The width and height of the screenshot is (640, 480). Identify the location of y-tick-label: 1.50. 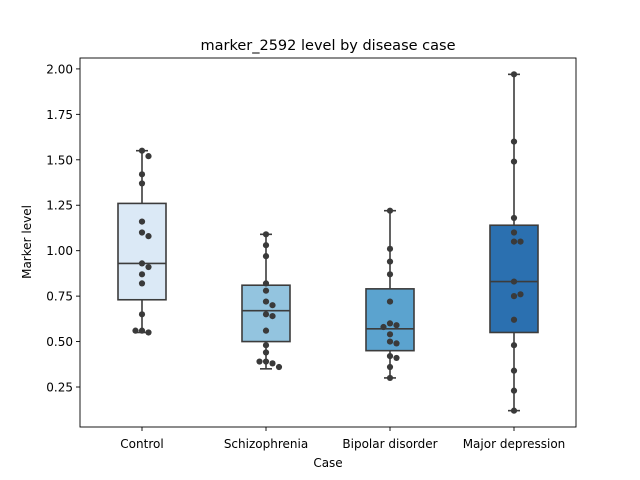
(59, 160).